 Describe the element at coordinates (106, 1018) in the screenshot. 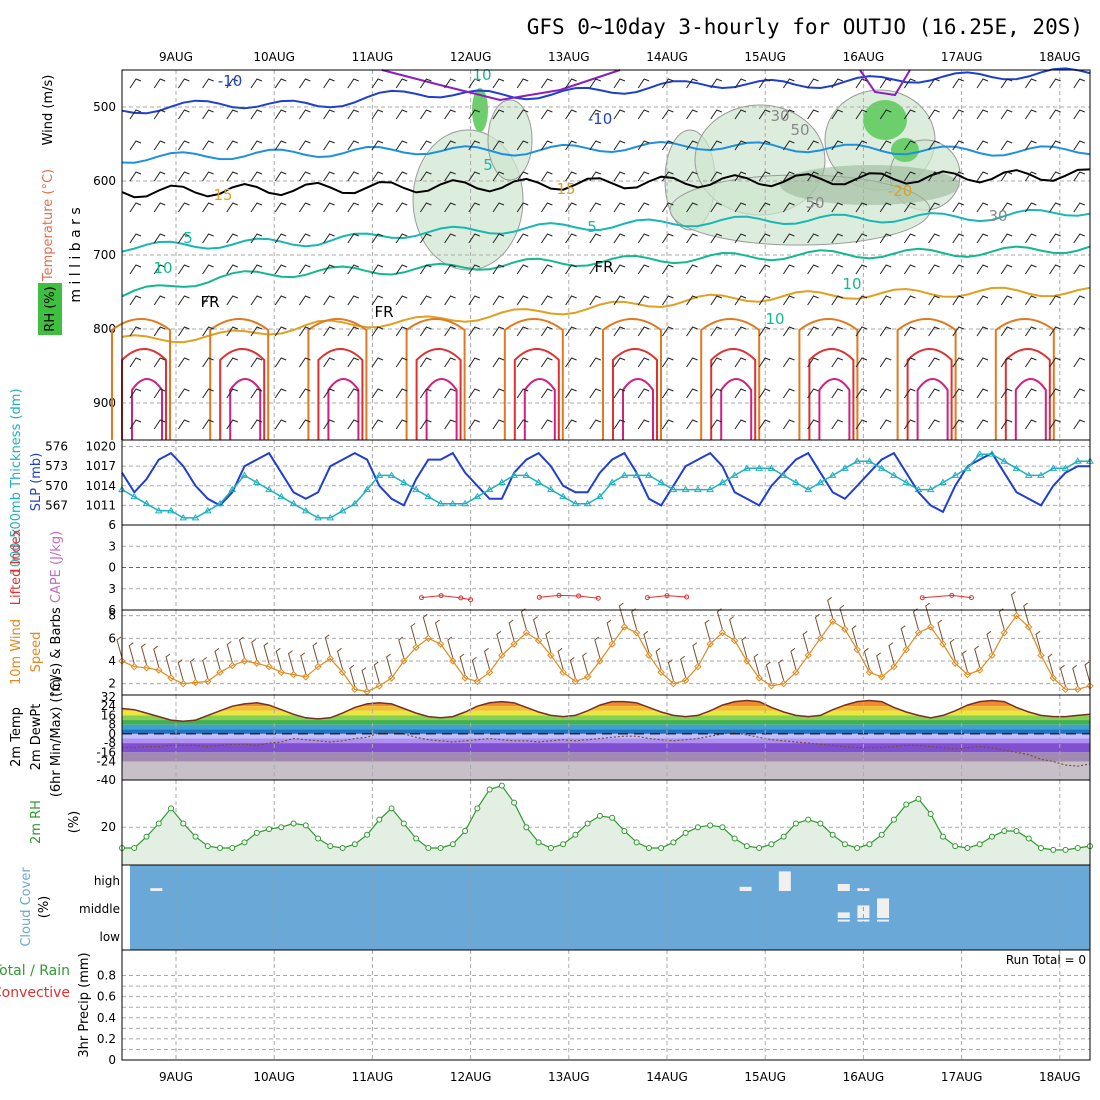

I see `precip-y-tick: 0.4` at that location.